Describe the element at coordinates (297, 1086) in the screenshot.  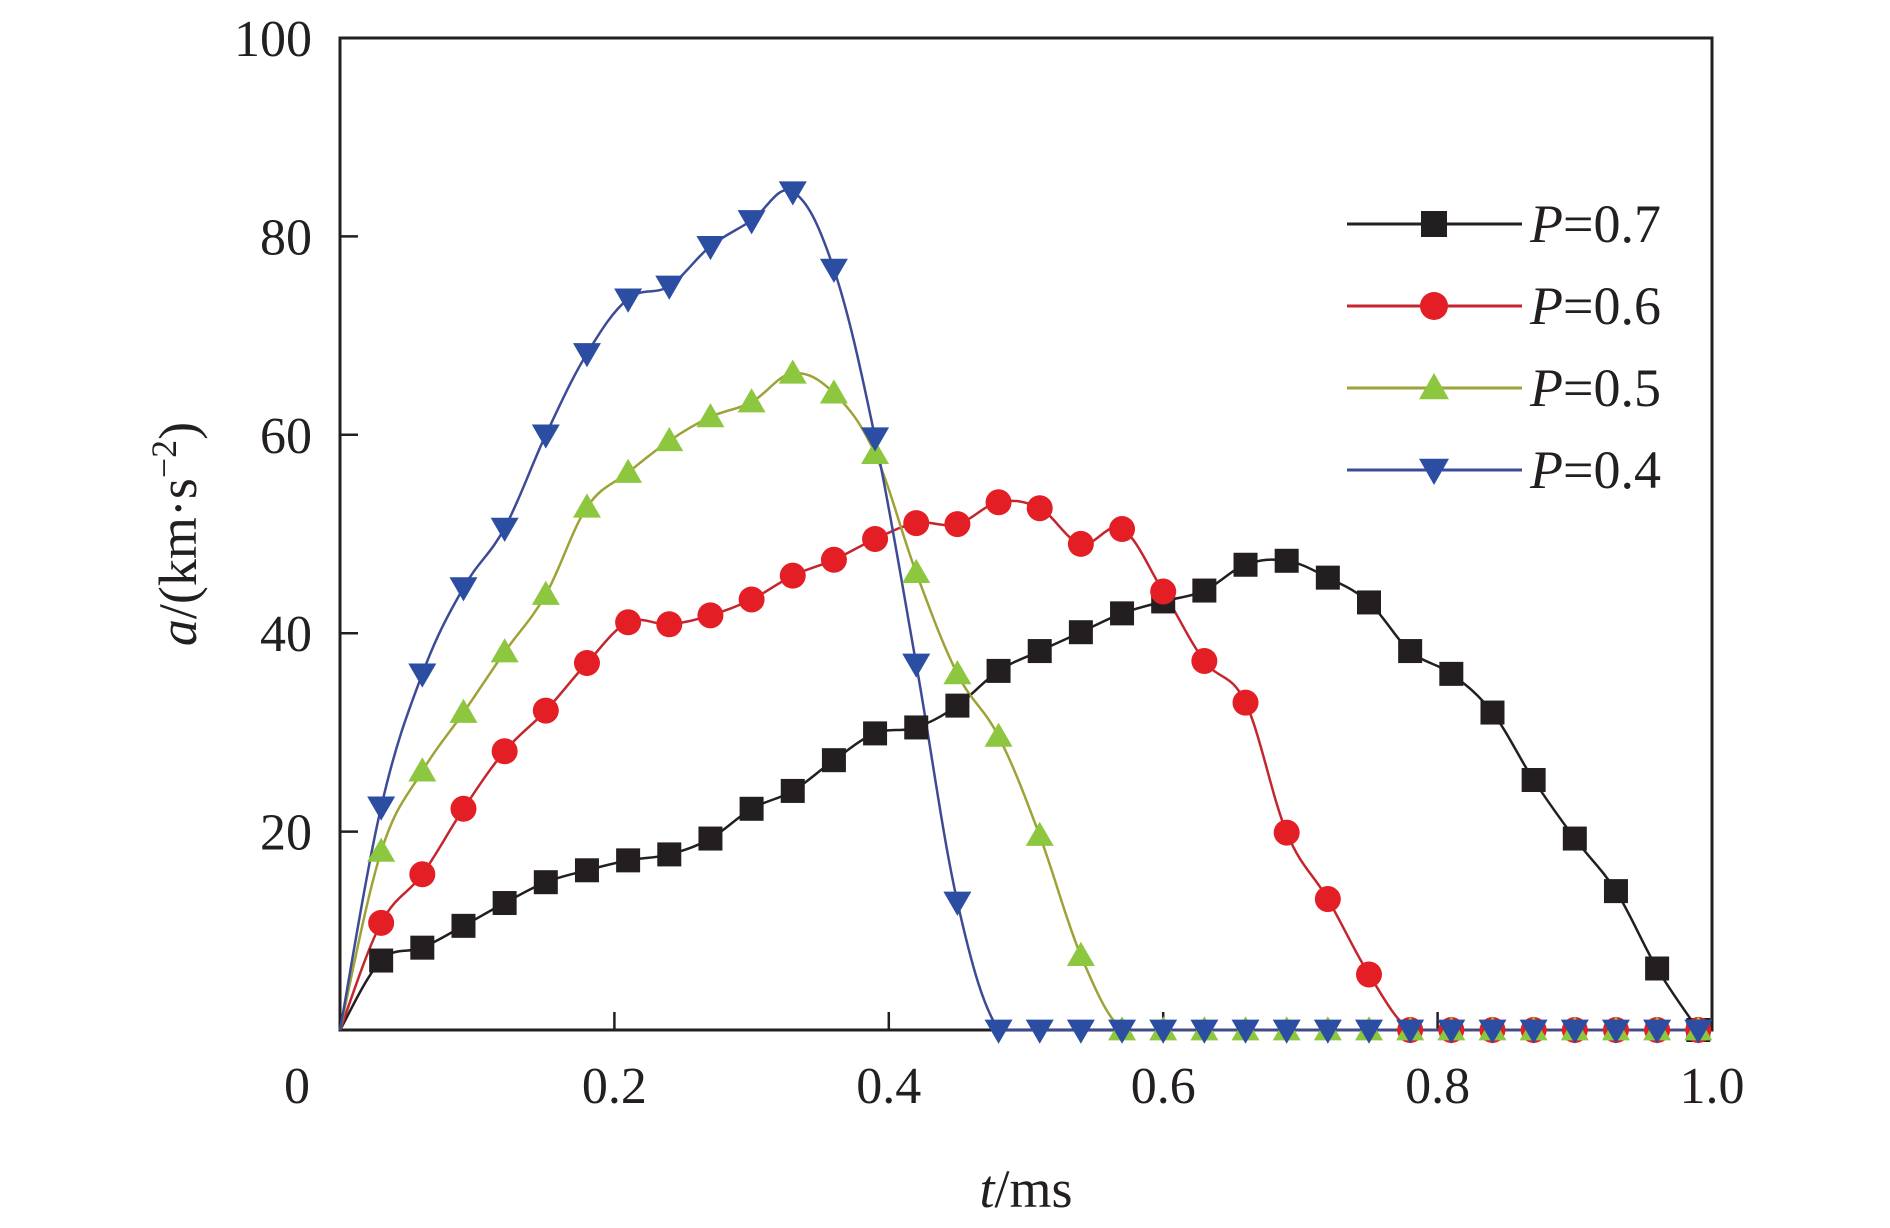
I see `x-tick-label: 0` at that location.